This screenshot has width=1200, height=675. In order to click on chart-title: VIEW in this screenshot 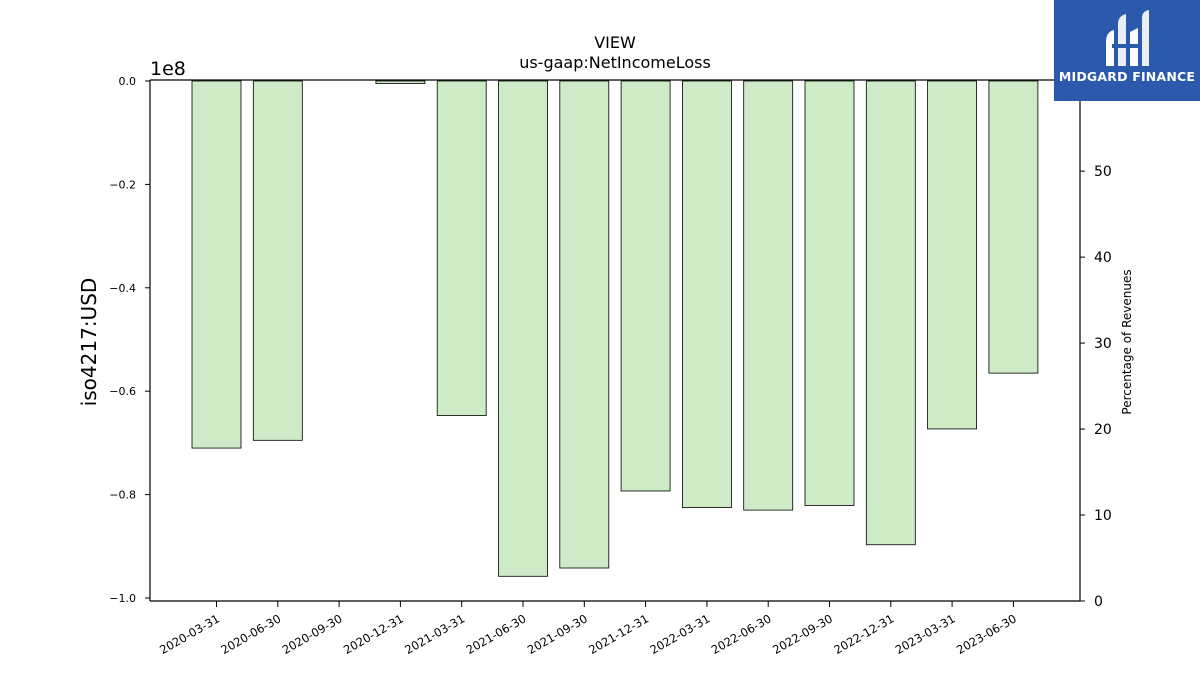, I will do `click(615, 42)`.